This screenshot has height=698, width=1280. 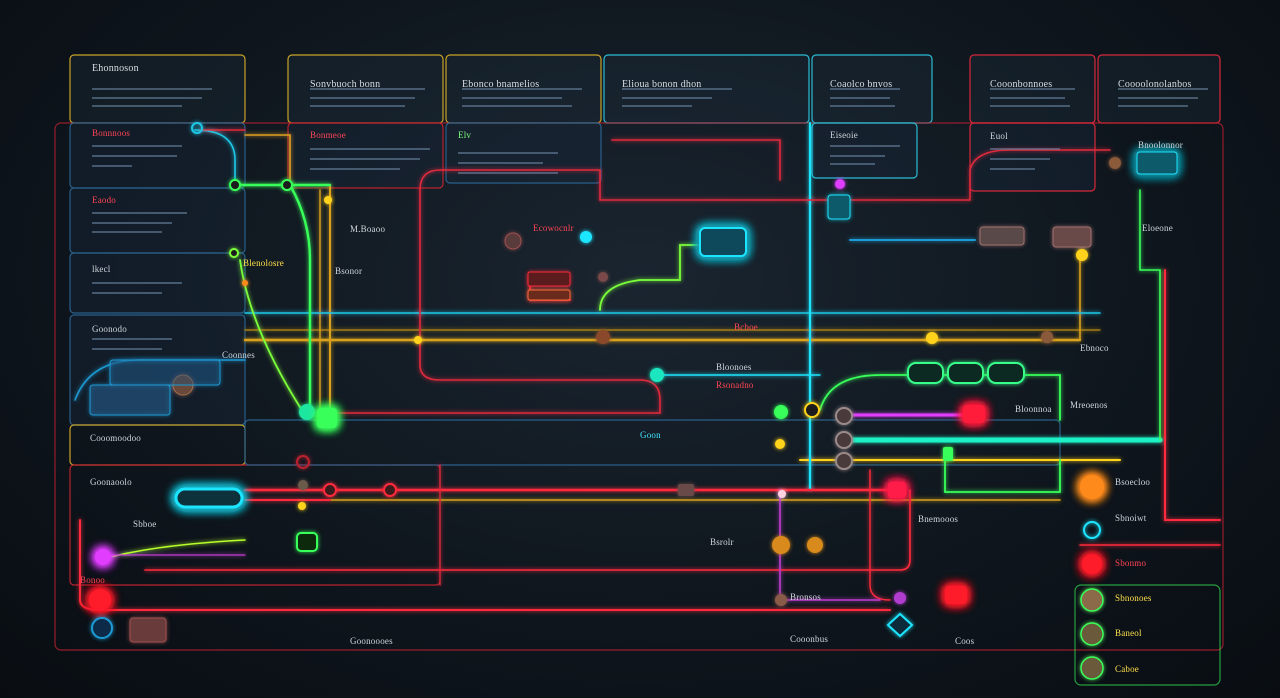 What do you see at coordinates (263, 263) in the screenshot?
I see `label-blenolosre: Blenolosre` at bounding box center [263, 263].